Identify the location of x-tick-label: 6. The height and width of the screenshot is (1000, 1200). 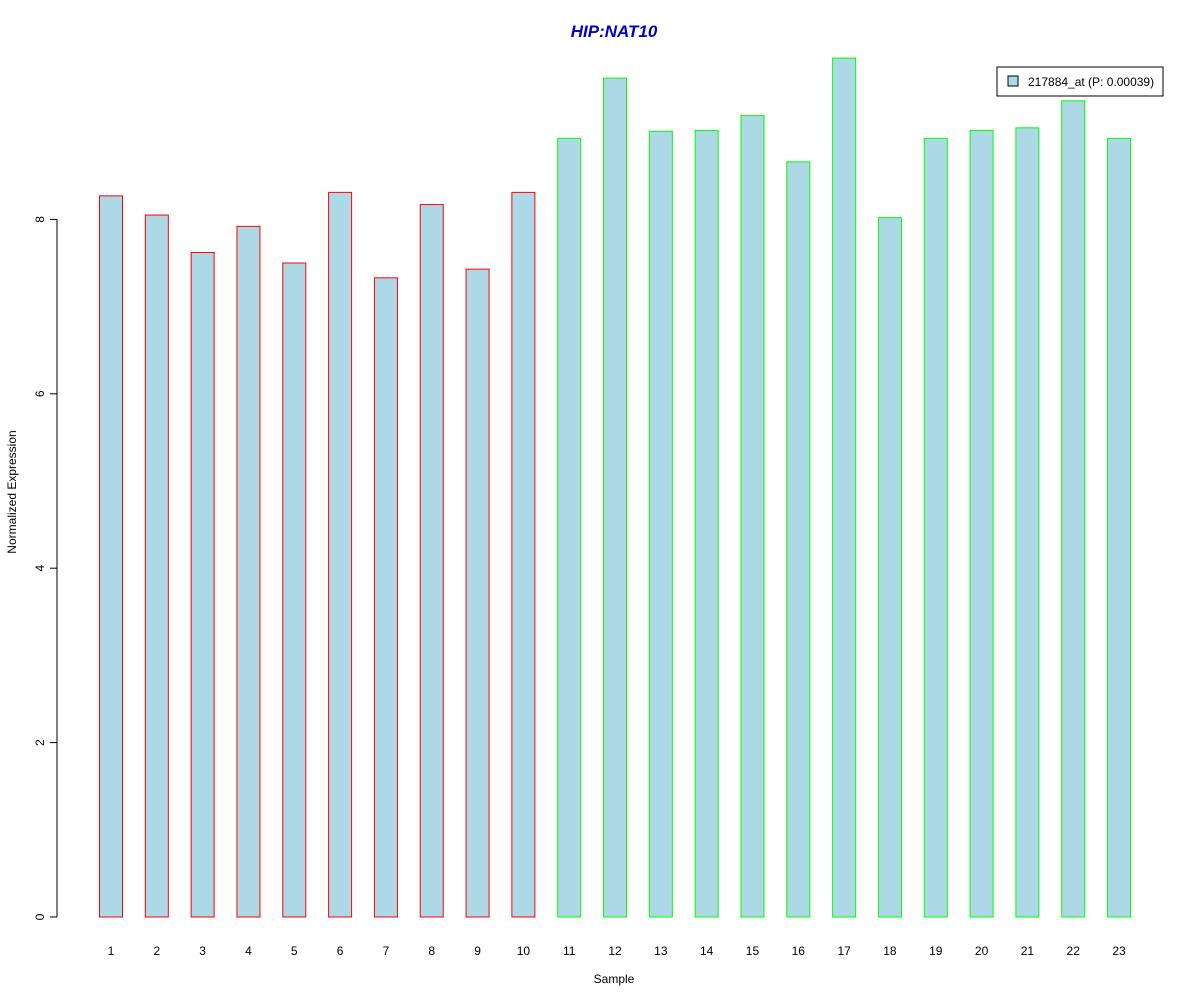
(340, 951).